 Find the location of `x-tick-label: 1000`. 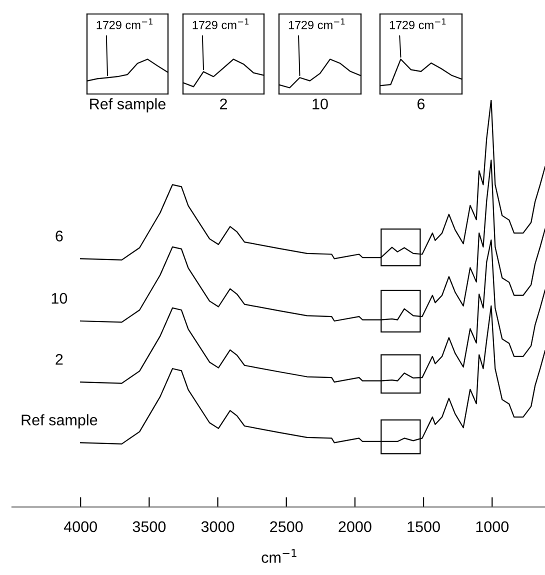

x-tick-label: 1000 is located at coordinates (492, 526).